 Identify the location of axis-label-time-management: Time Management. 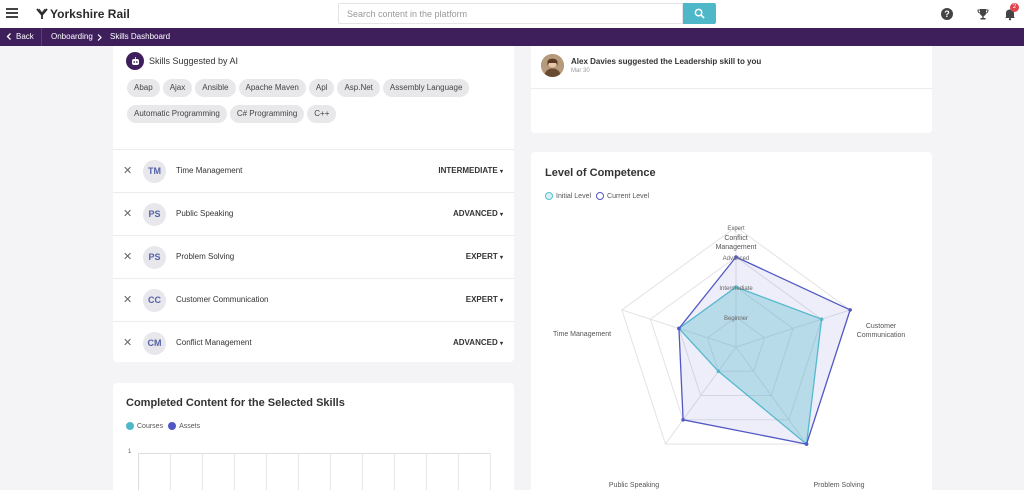
(582, 334).